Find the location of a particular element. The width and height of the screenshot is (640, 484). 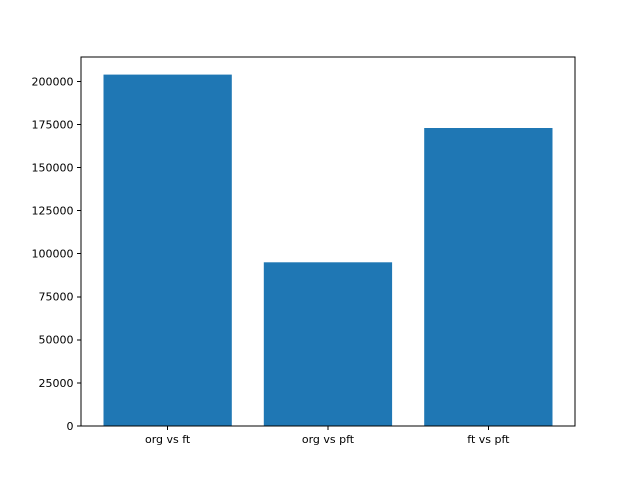

y-tick-label: 50000 is located at coordinates (56, 340).